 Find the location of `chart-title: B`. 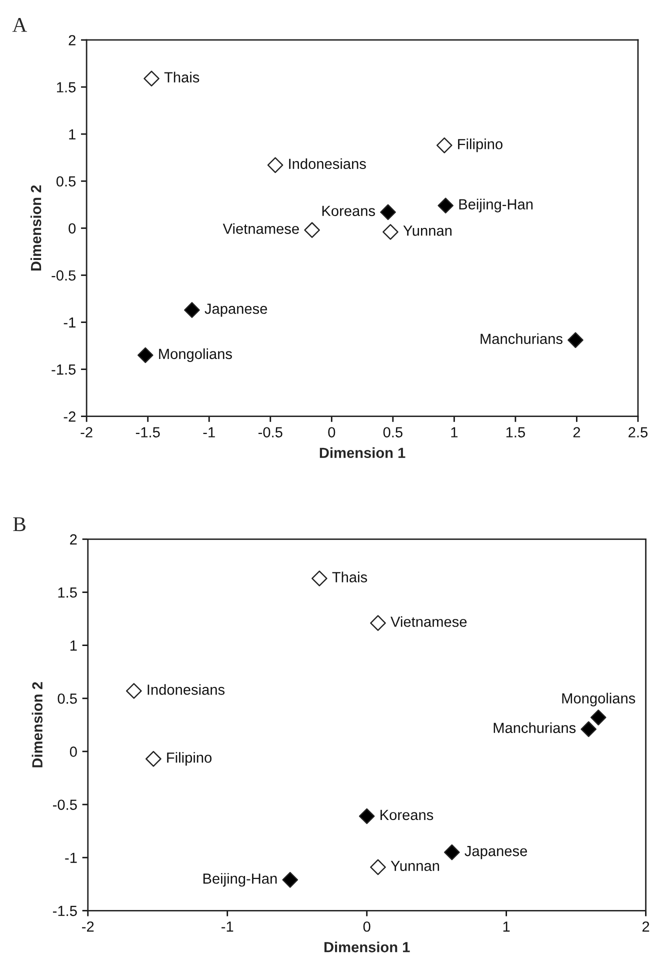

chart-title: B is located at coordinates (19, 524).